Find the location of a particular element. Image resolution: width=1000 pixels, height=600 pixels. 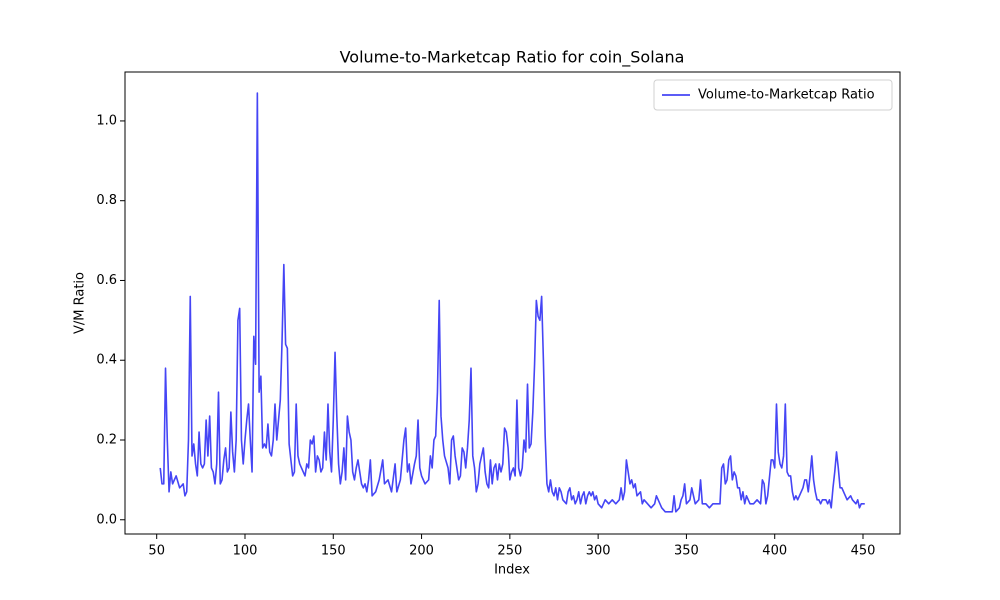

x-tick-label: 150 is located at coordinates (333, 551).